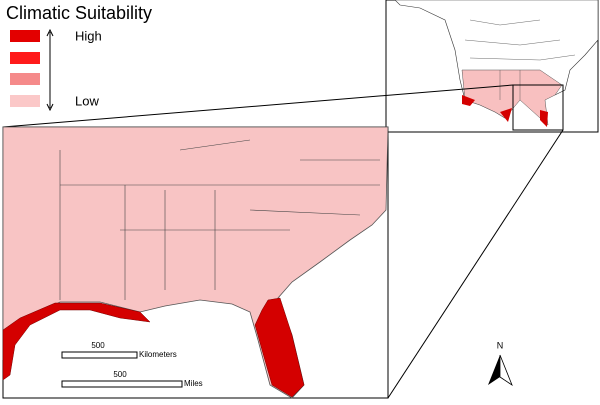 This screenshot has width=600, height=405. I want to click on legend-arrow-heads, so click(50, 70).